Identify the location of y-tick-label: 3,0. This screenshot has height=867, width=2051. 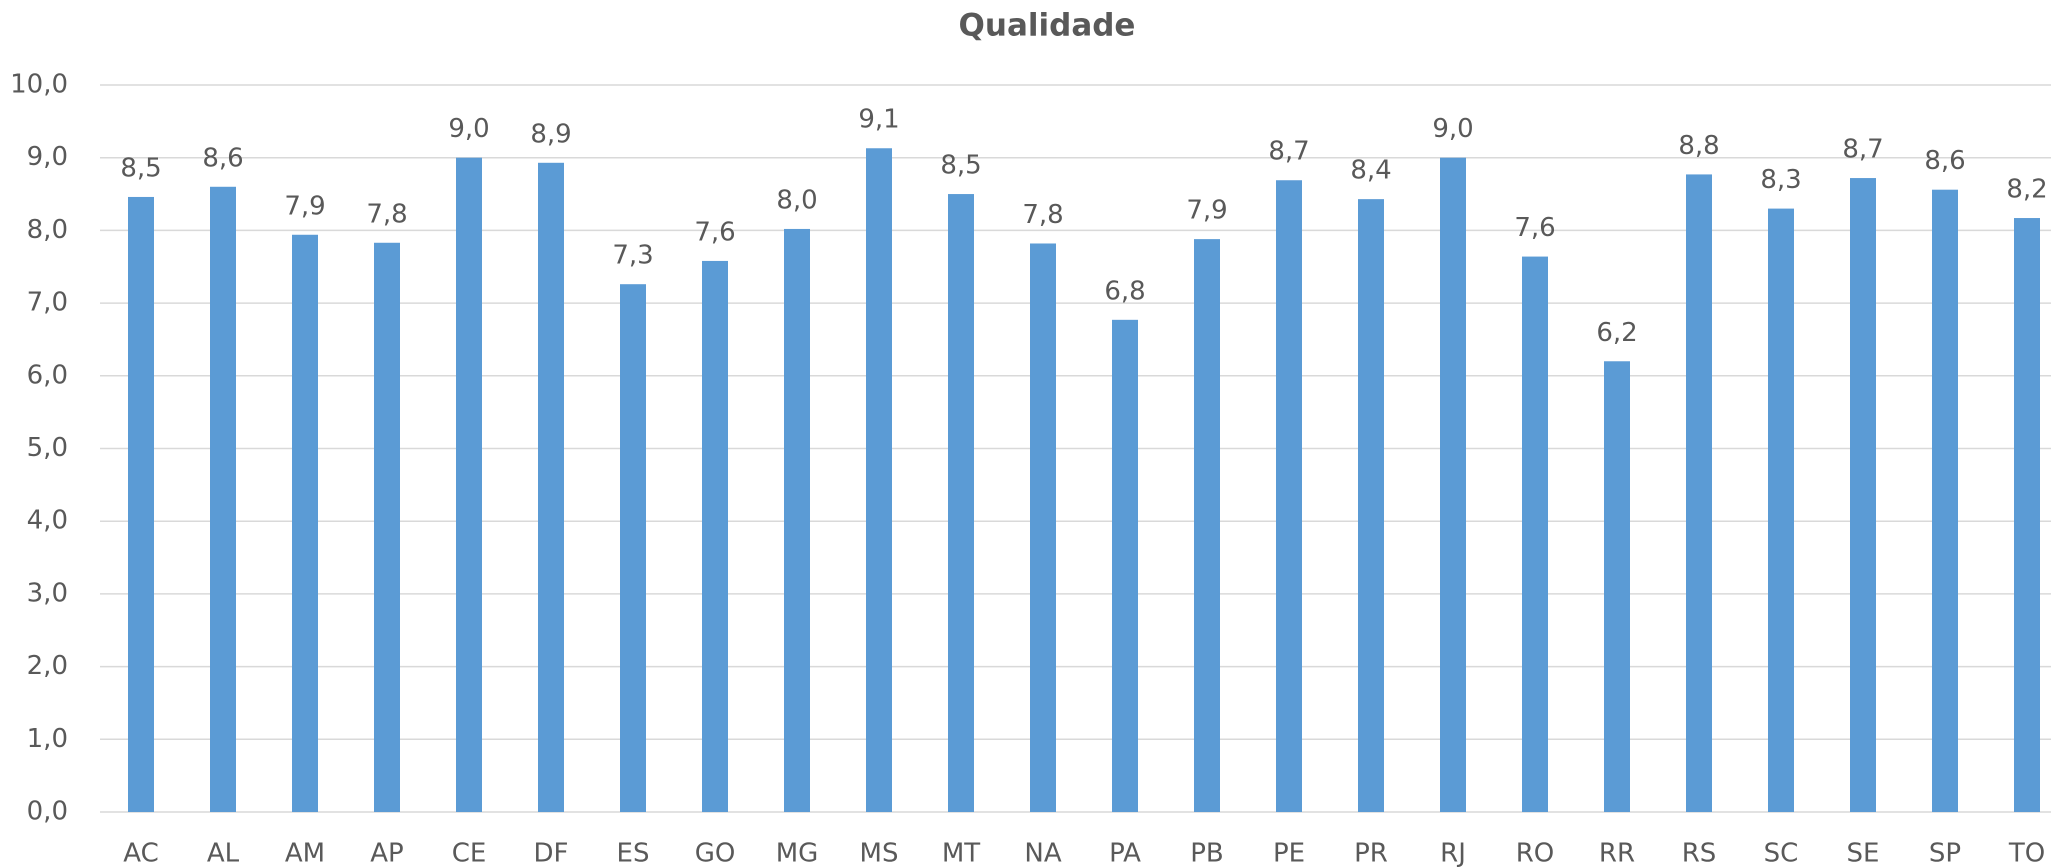
(47, 593).